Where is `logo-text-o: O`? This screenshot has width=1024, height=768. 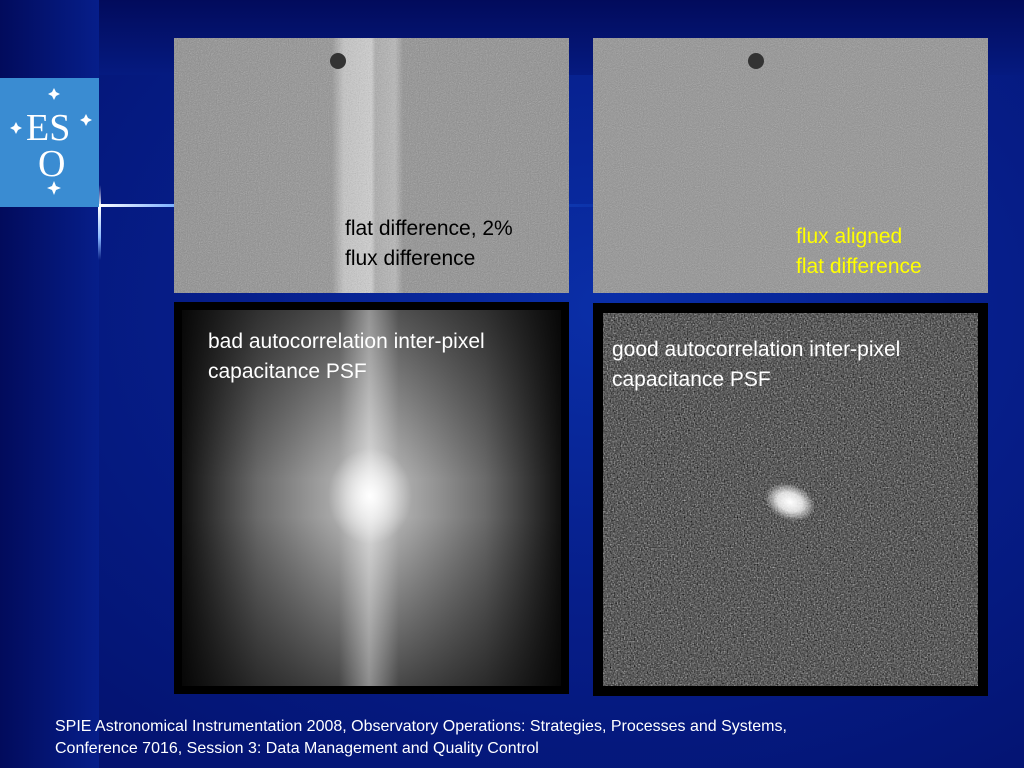 logo-text-o: O is located at coordinates (51, 164).